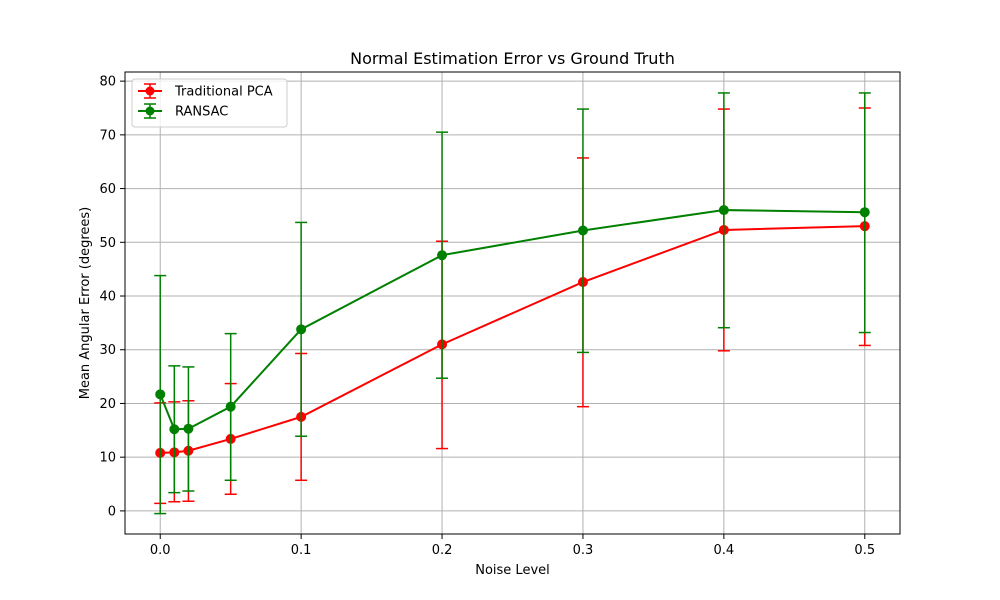  What do you see at coordinates (107, 458) in the screenshot?
I see `y-tick-label: 10` at bounding box center [107, 458].